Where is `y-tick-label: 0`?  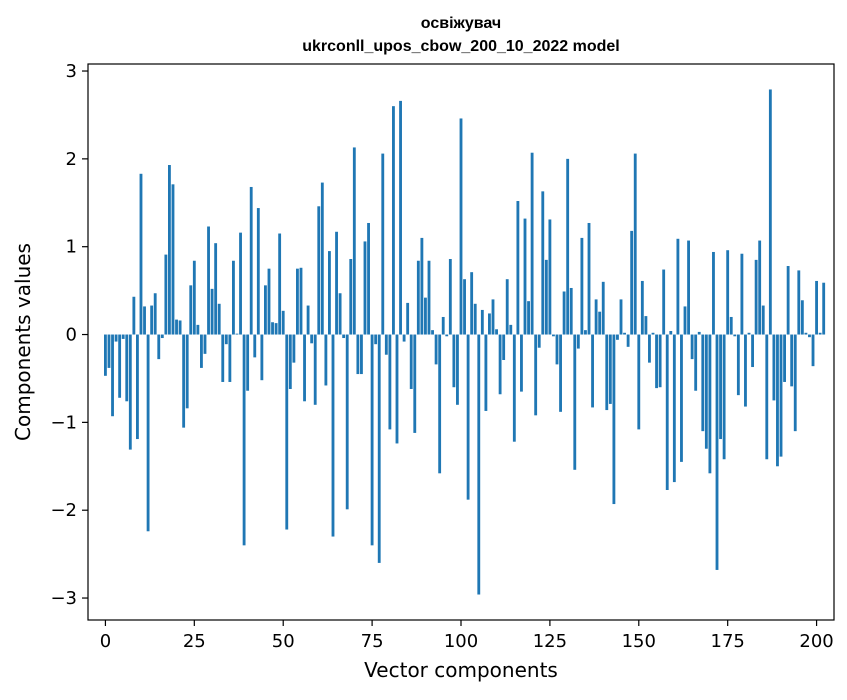
y-tick-label: 0 is located at coordinates (71, 335).